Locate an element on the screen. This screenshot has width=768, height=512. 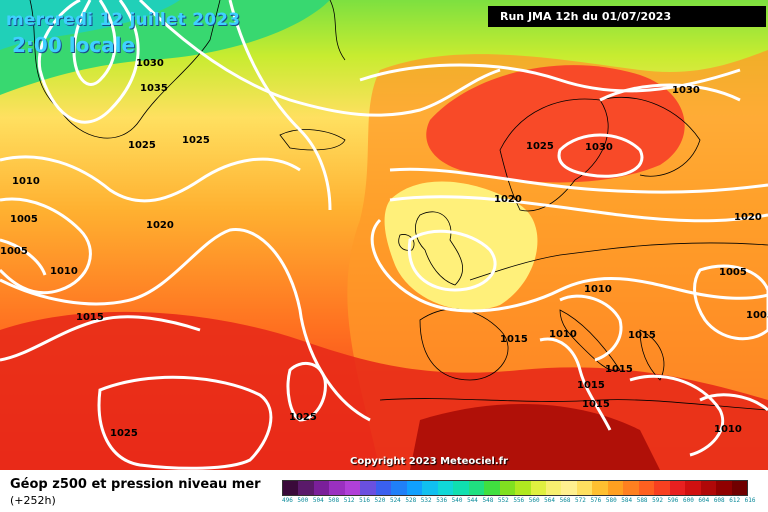
colorbar is located at coordinates (515, 488).